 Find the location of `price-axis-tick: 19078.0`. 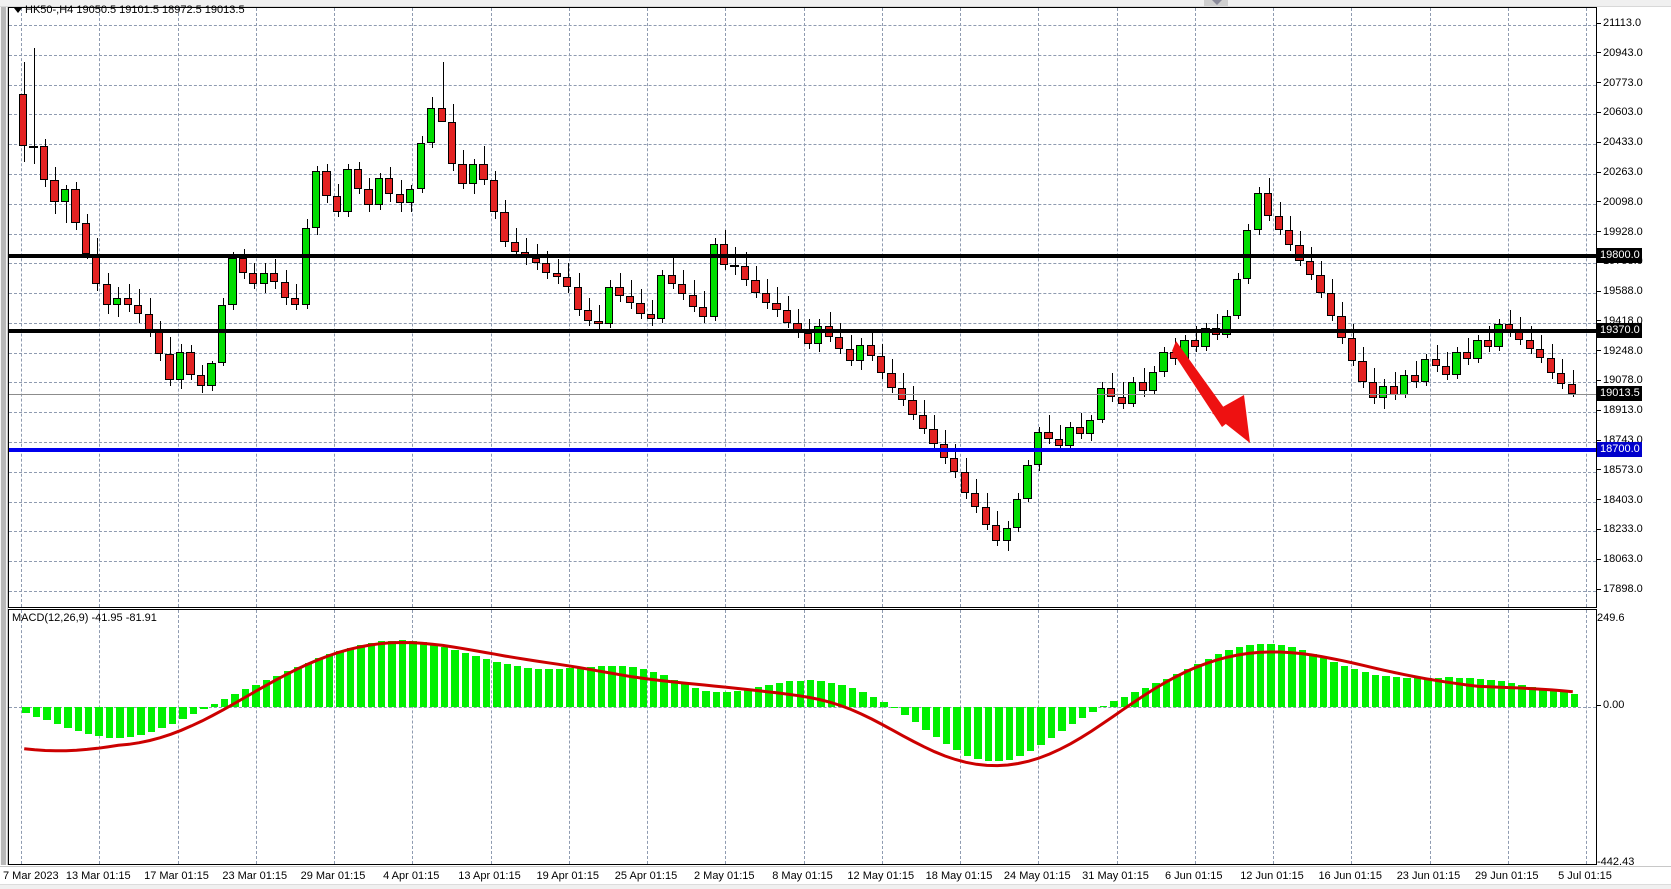

price-axis-tick: 19078.0 is located at coordinates (1634, 380).